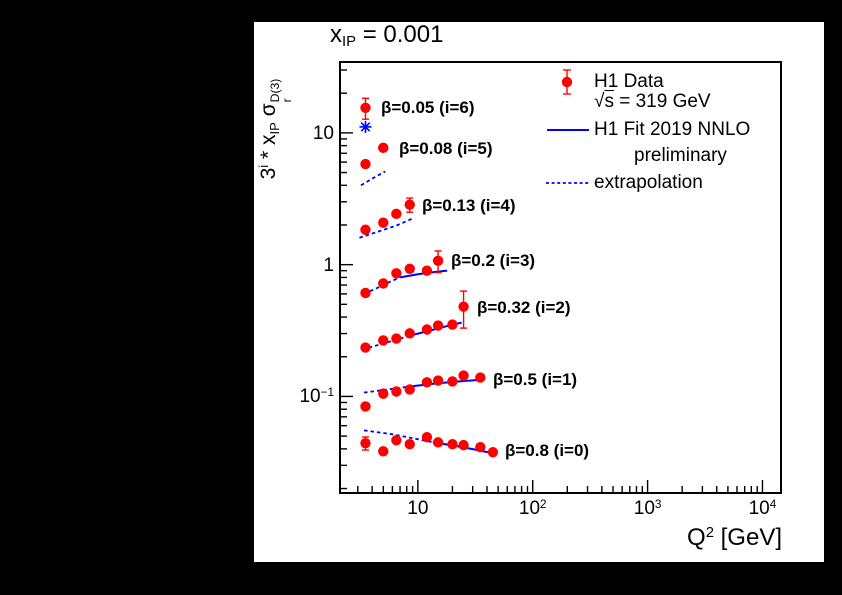 This screenshot has height=595, width=842. Describe the element at coordinates (734, 537) in the screenshot. I see `x-axis-title: Q2 [GeV]` at that location.